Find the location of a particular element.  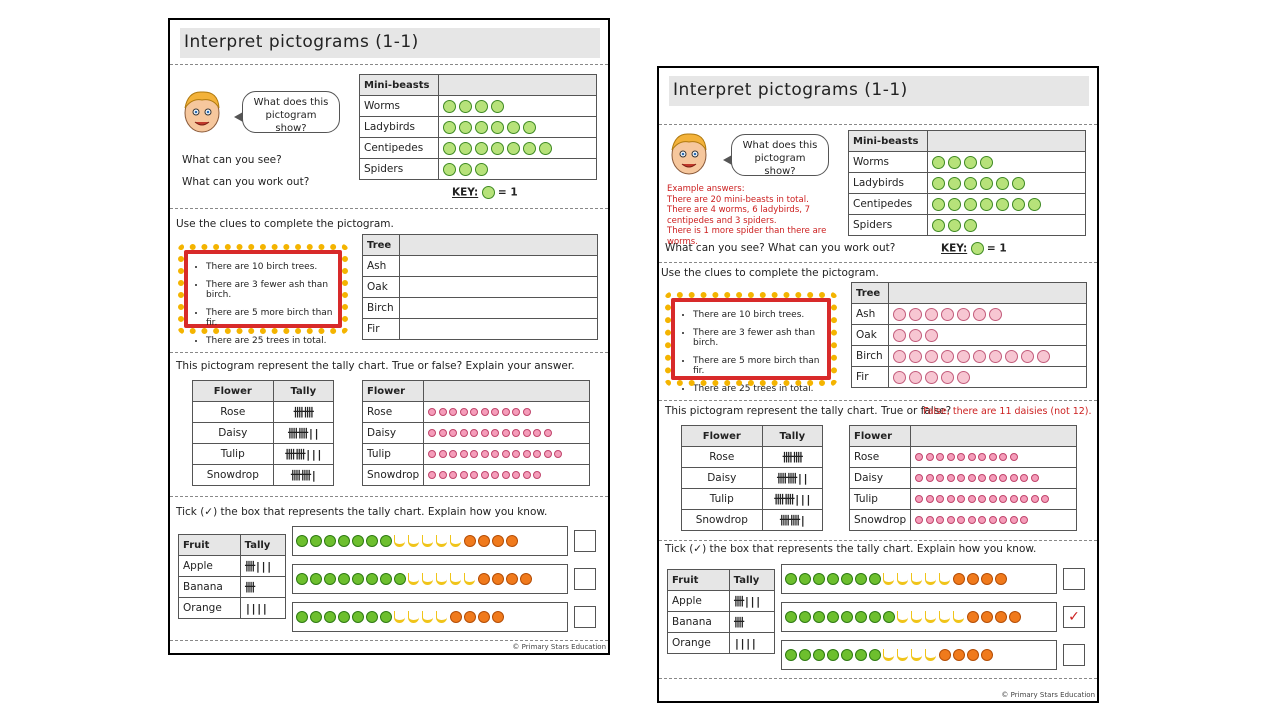

row-label: Worms is located at coordinates (399, 106).